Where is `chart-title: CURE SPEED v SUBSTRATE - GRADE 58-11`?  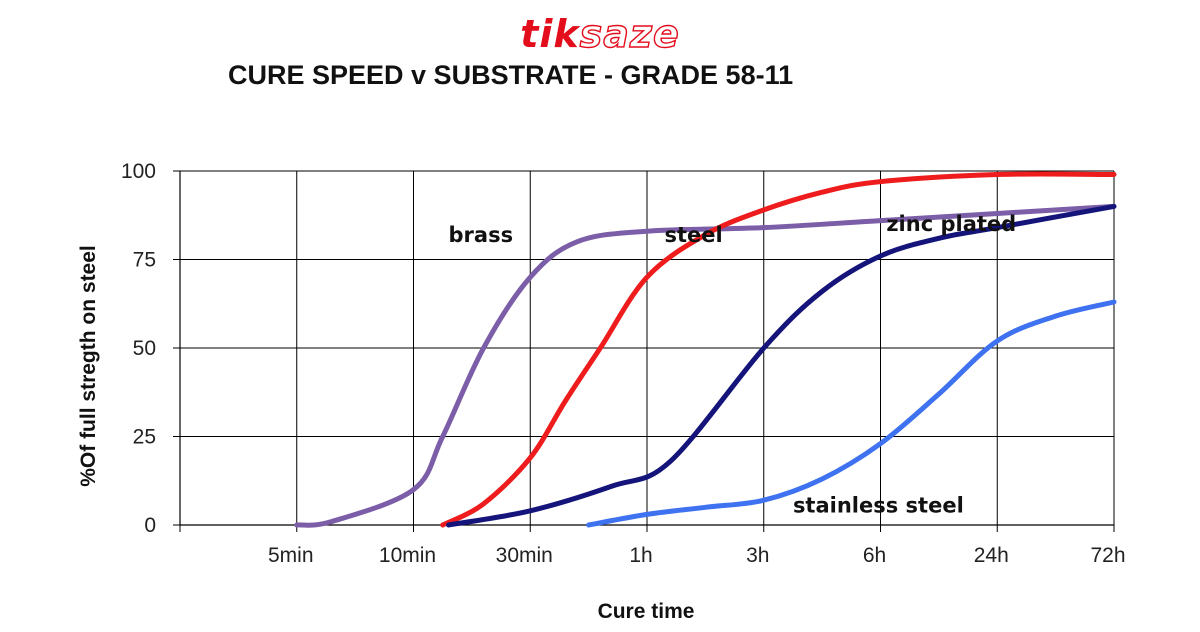
chart-title: CURE SPEED v SUBSTRATE - GRADE 58-11 is located at coordinates (511, 75).